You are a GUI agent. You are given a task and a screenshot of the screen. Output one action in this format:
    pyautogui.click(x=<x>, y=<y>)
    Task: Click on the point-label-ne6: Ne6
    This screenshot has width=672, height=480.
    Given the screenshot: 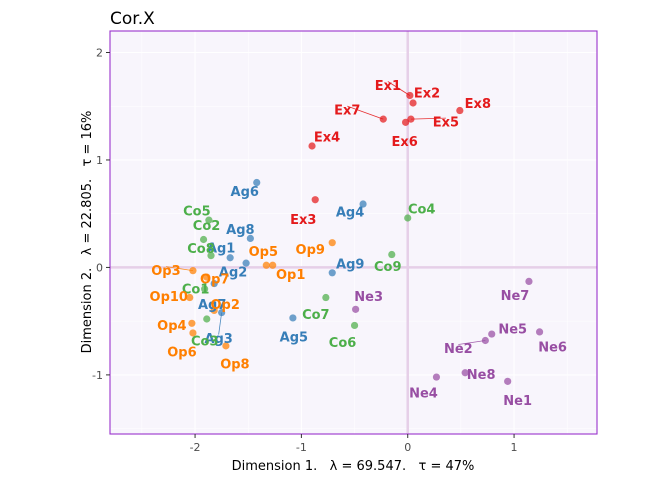 What is the action you would take?
    pyautogui.click(x=552, y=347)
    